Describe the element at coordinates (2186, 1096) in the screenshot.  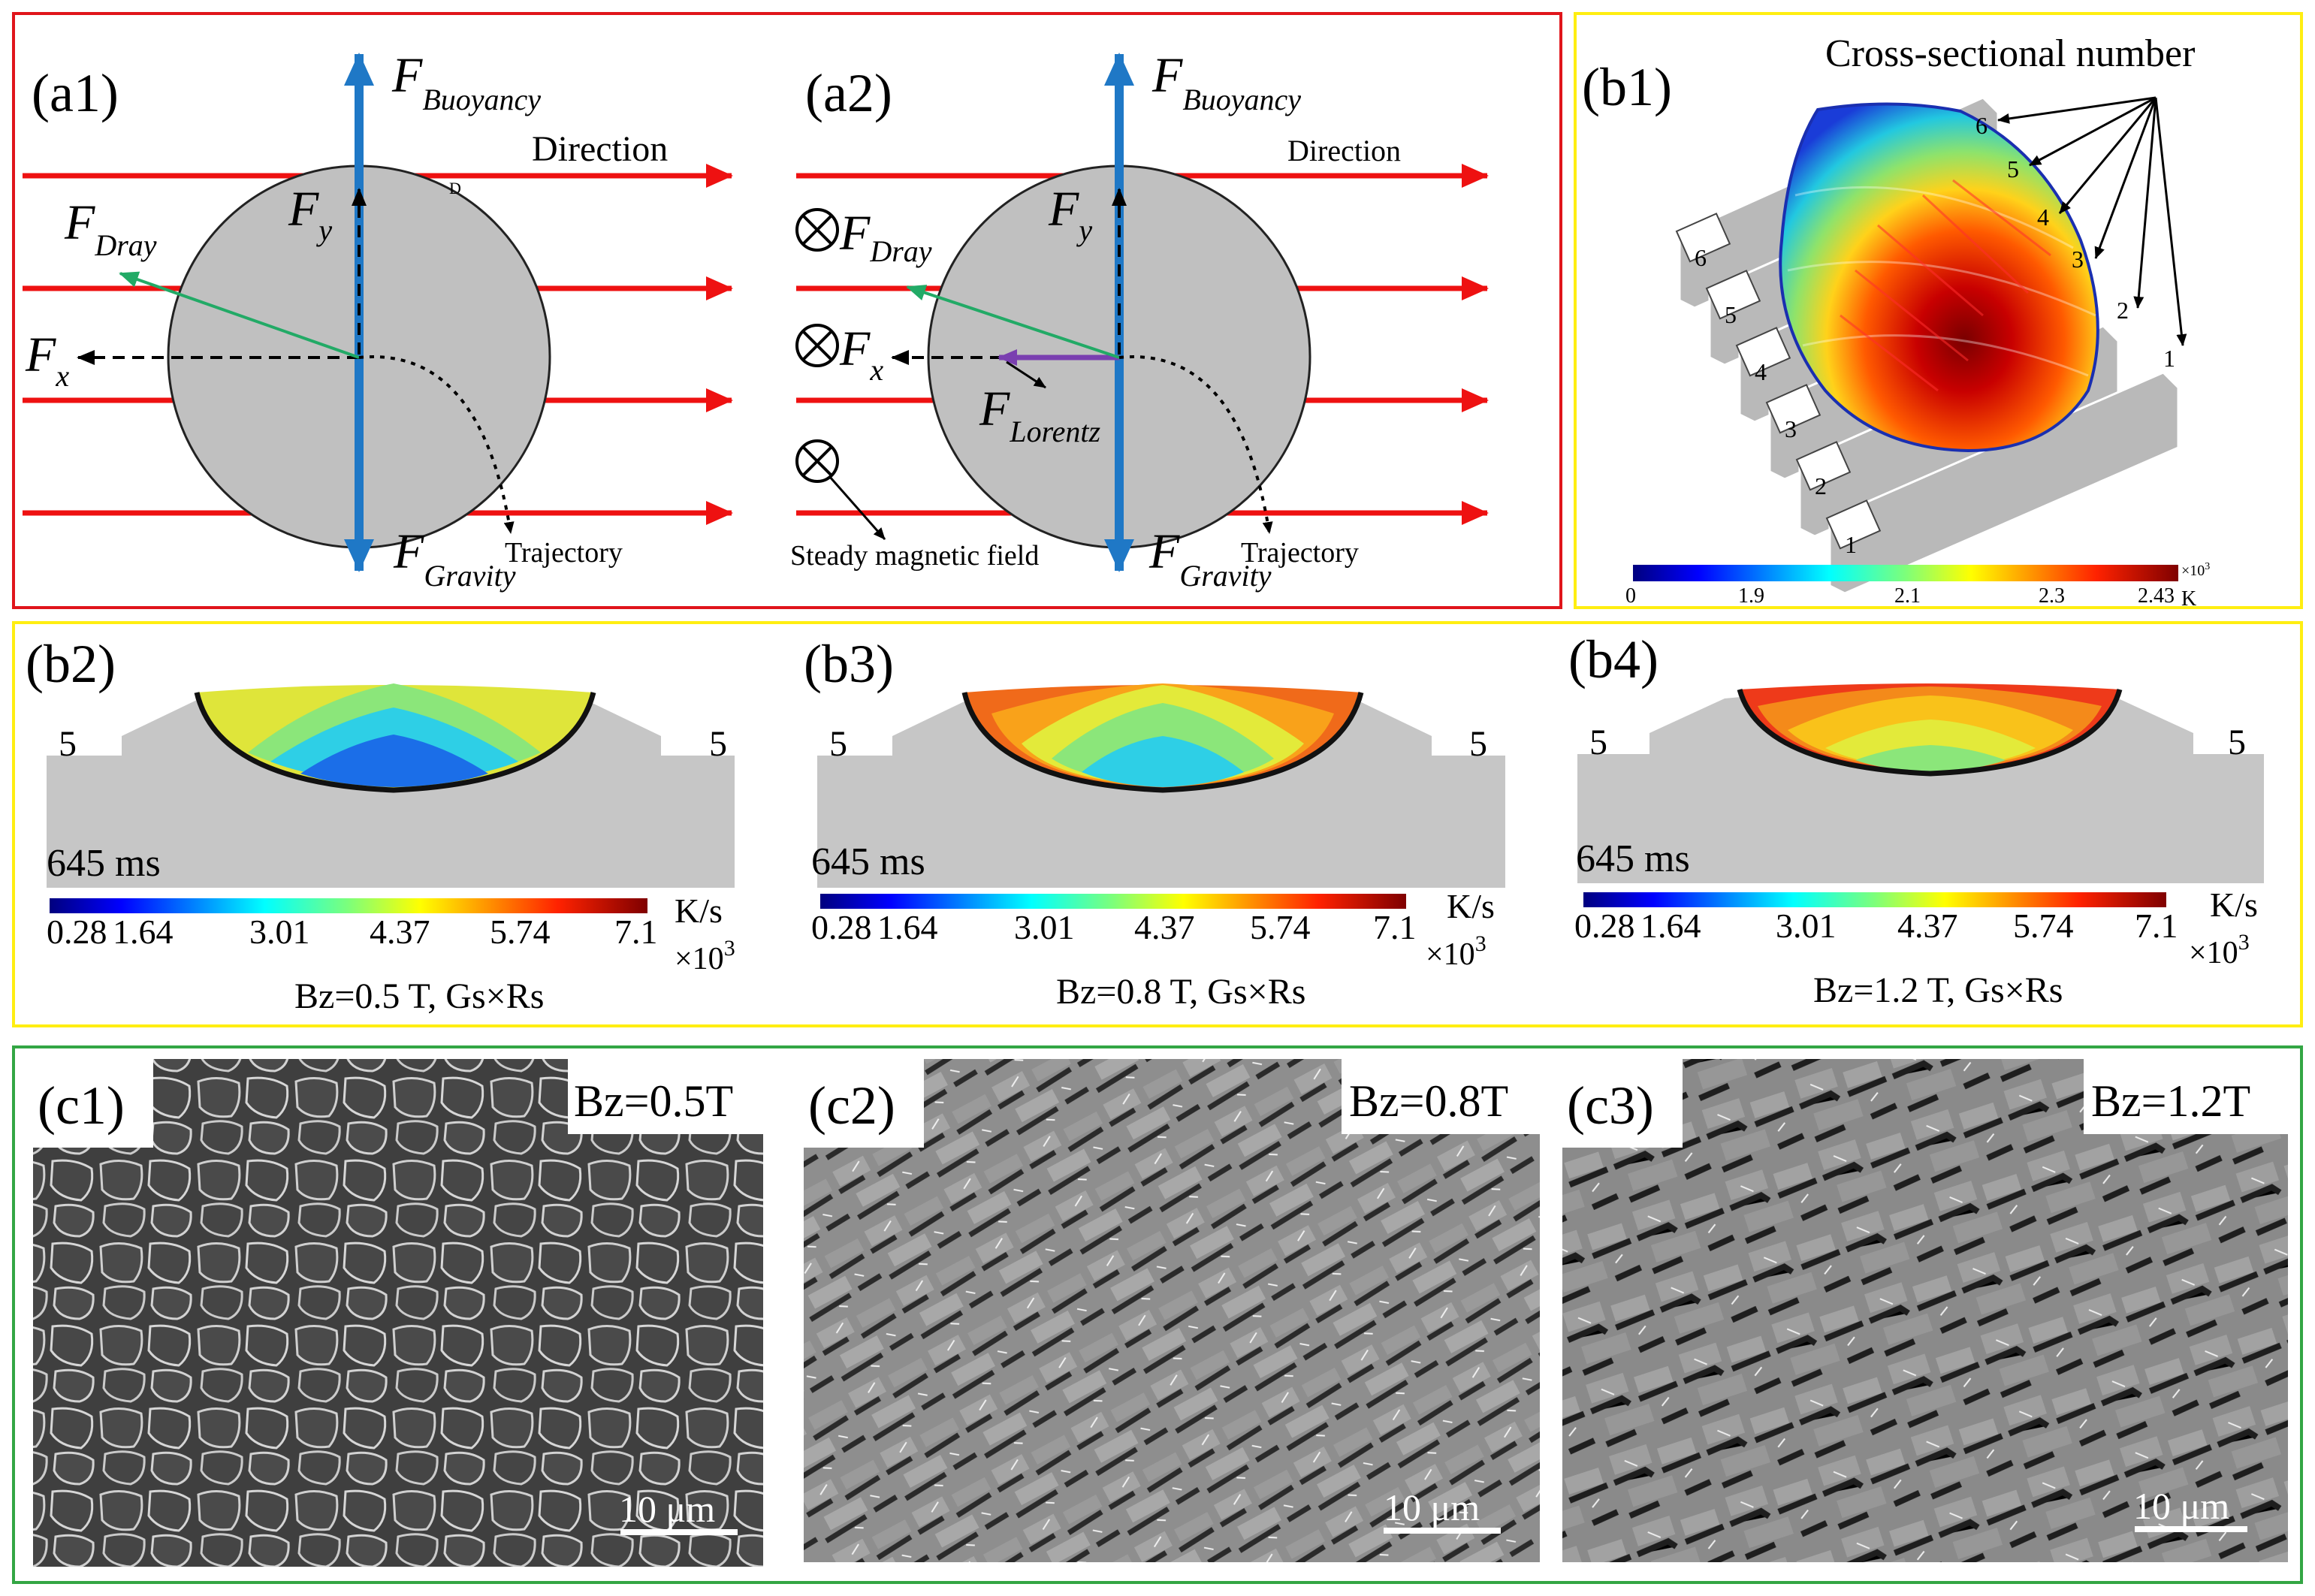
I see `field-box-c3` at that location.